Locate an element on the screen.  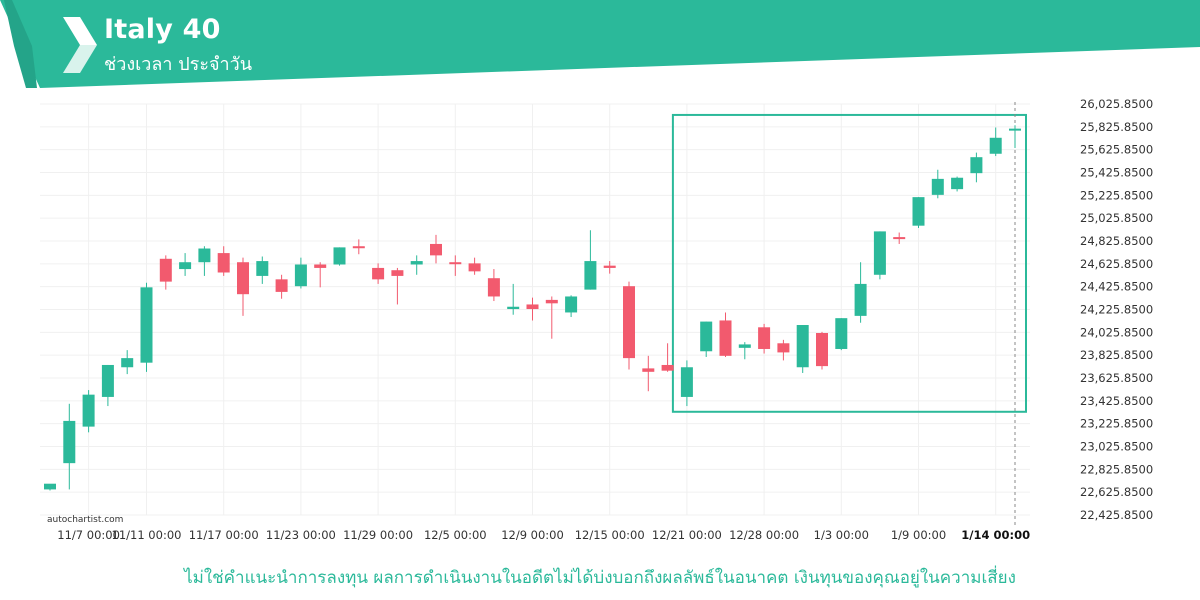
y-tick-label: 22,825.8500 is located at coordinates (1116, 469).